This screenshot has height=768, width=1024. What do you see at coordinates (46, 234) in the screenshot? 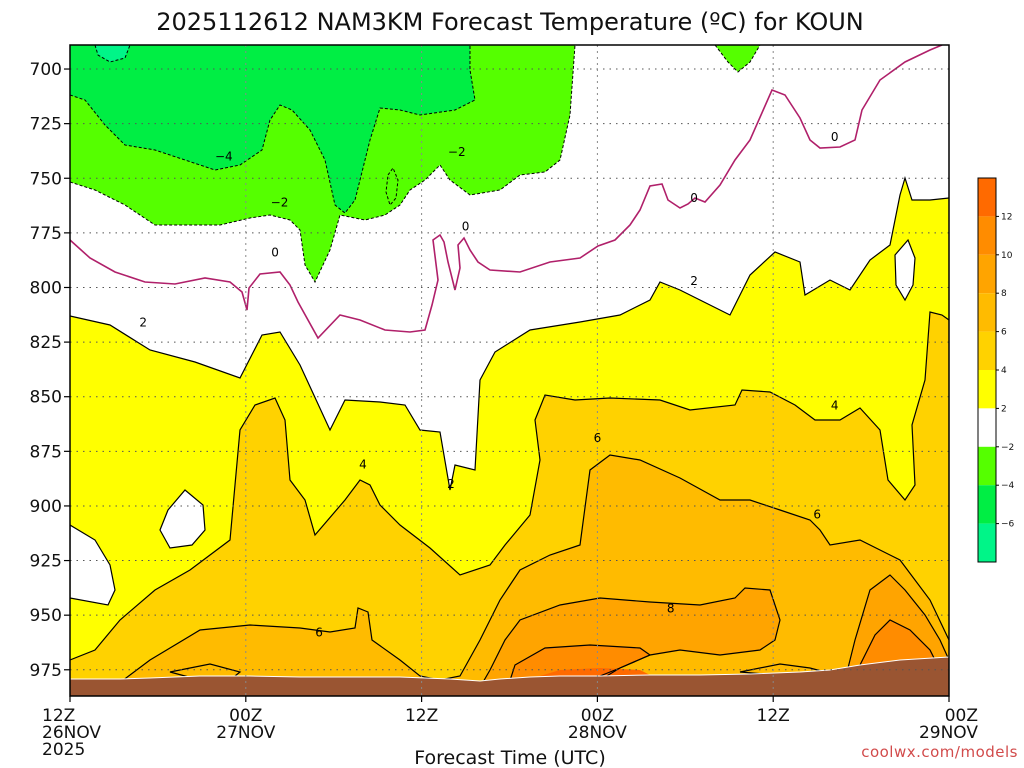
I see `y-tick-label: 775` at bounding box center [46, 234].